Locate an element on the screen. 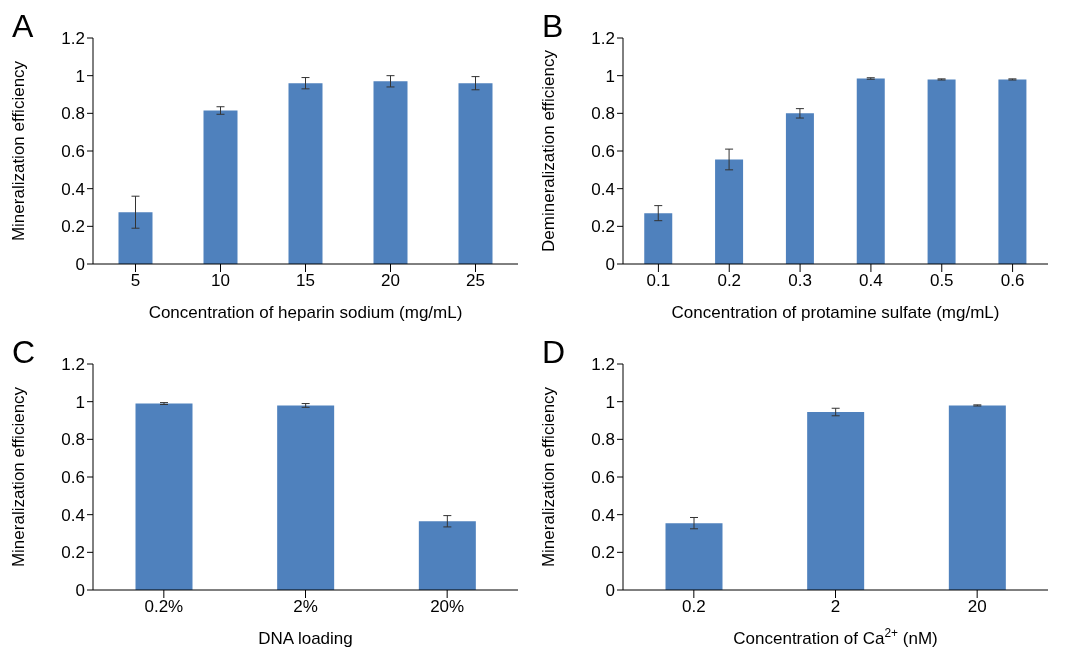  x-axis-title: Concentration of Ca$^{2+}$ (nM) is located at coordinates (835, 637).